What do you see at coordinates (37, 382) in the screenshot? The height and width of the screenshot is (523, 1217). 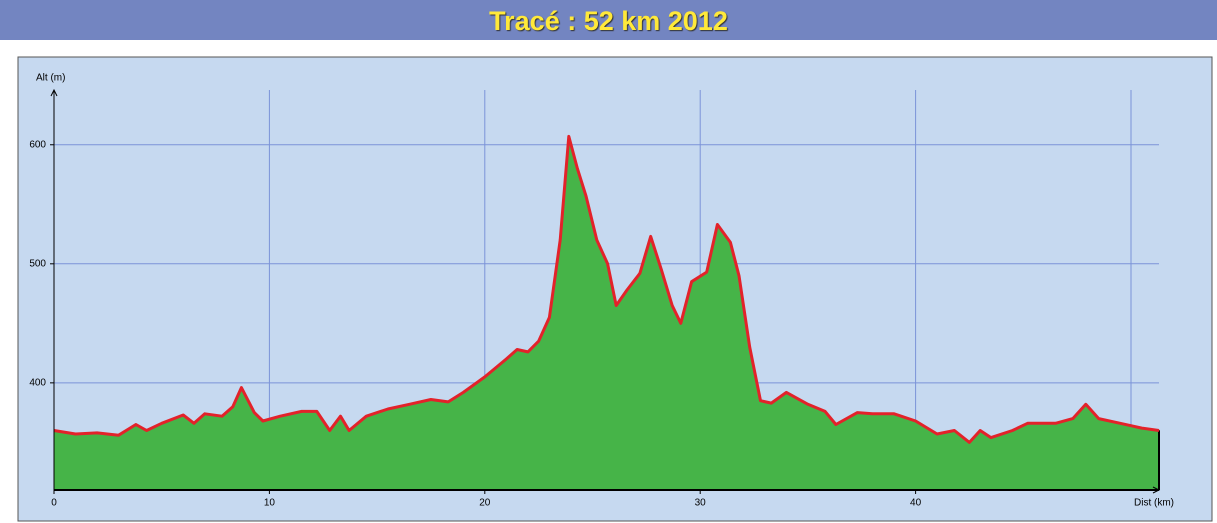 I see `y-tick-label: 400` at bounding box center [37, 382].